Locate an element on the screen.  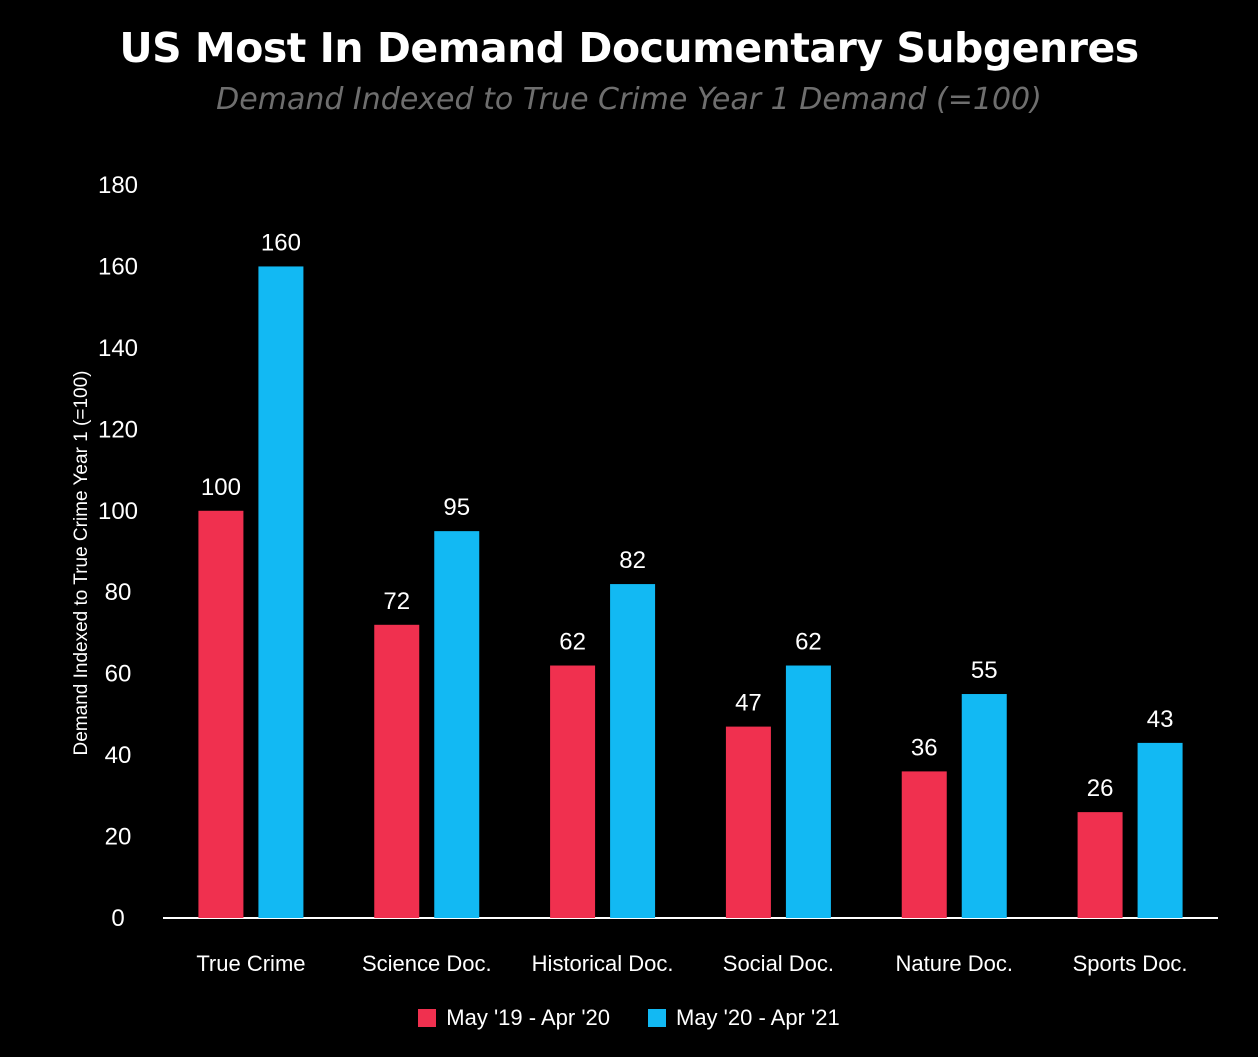
y-tick-label: 40 is located at coordinates (118, 755).